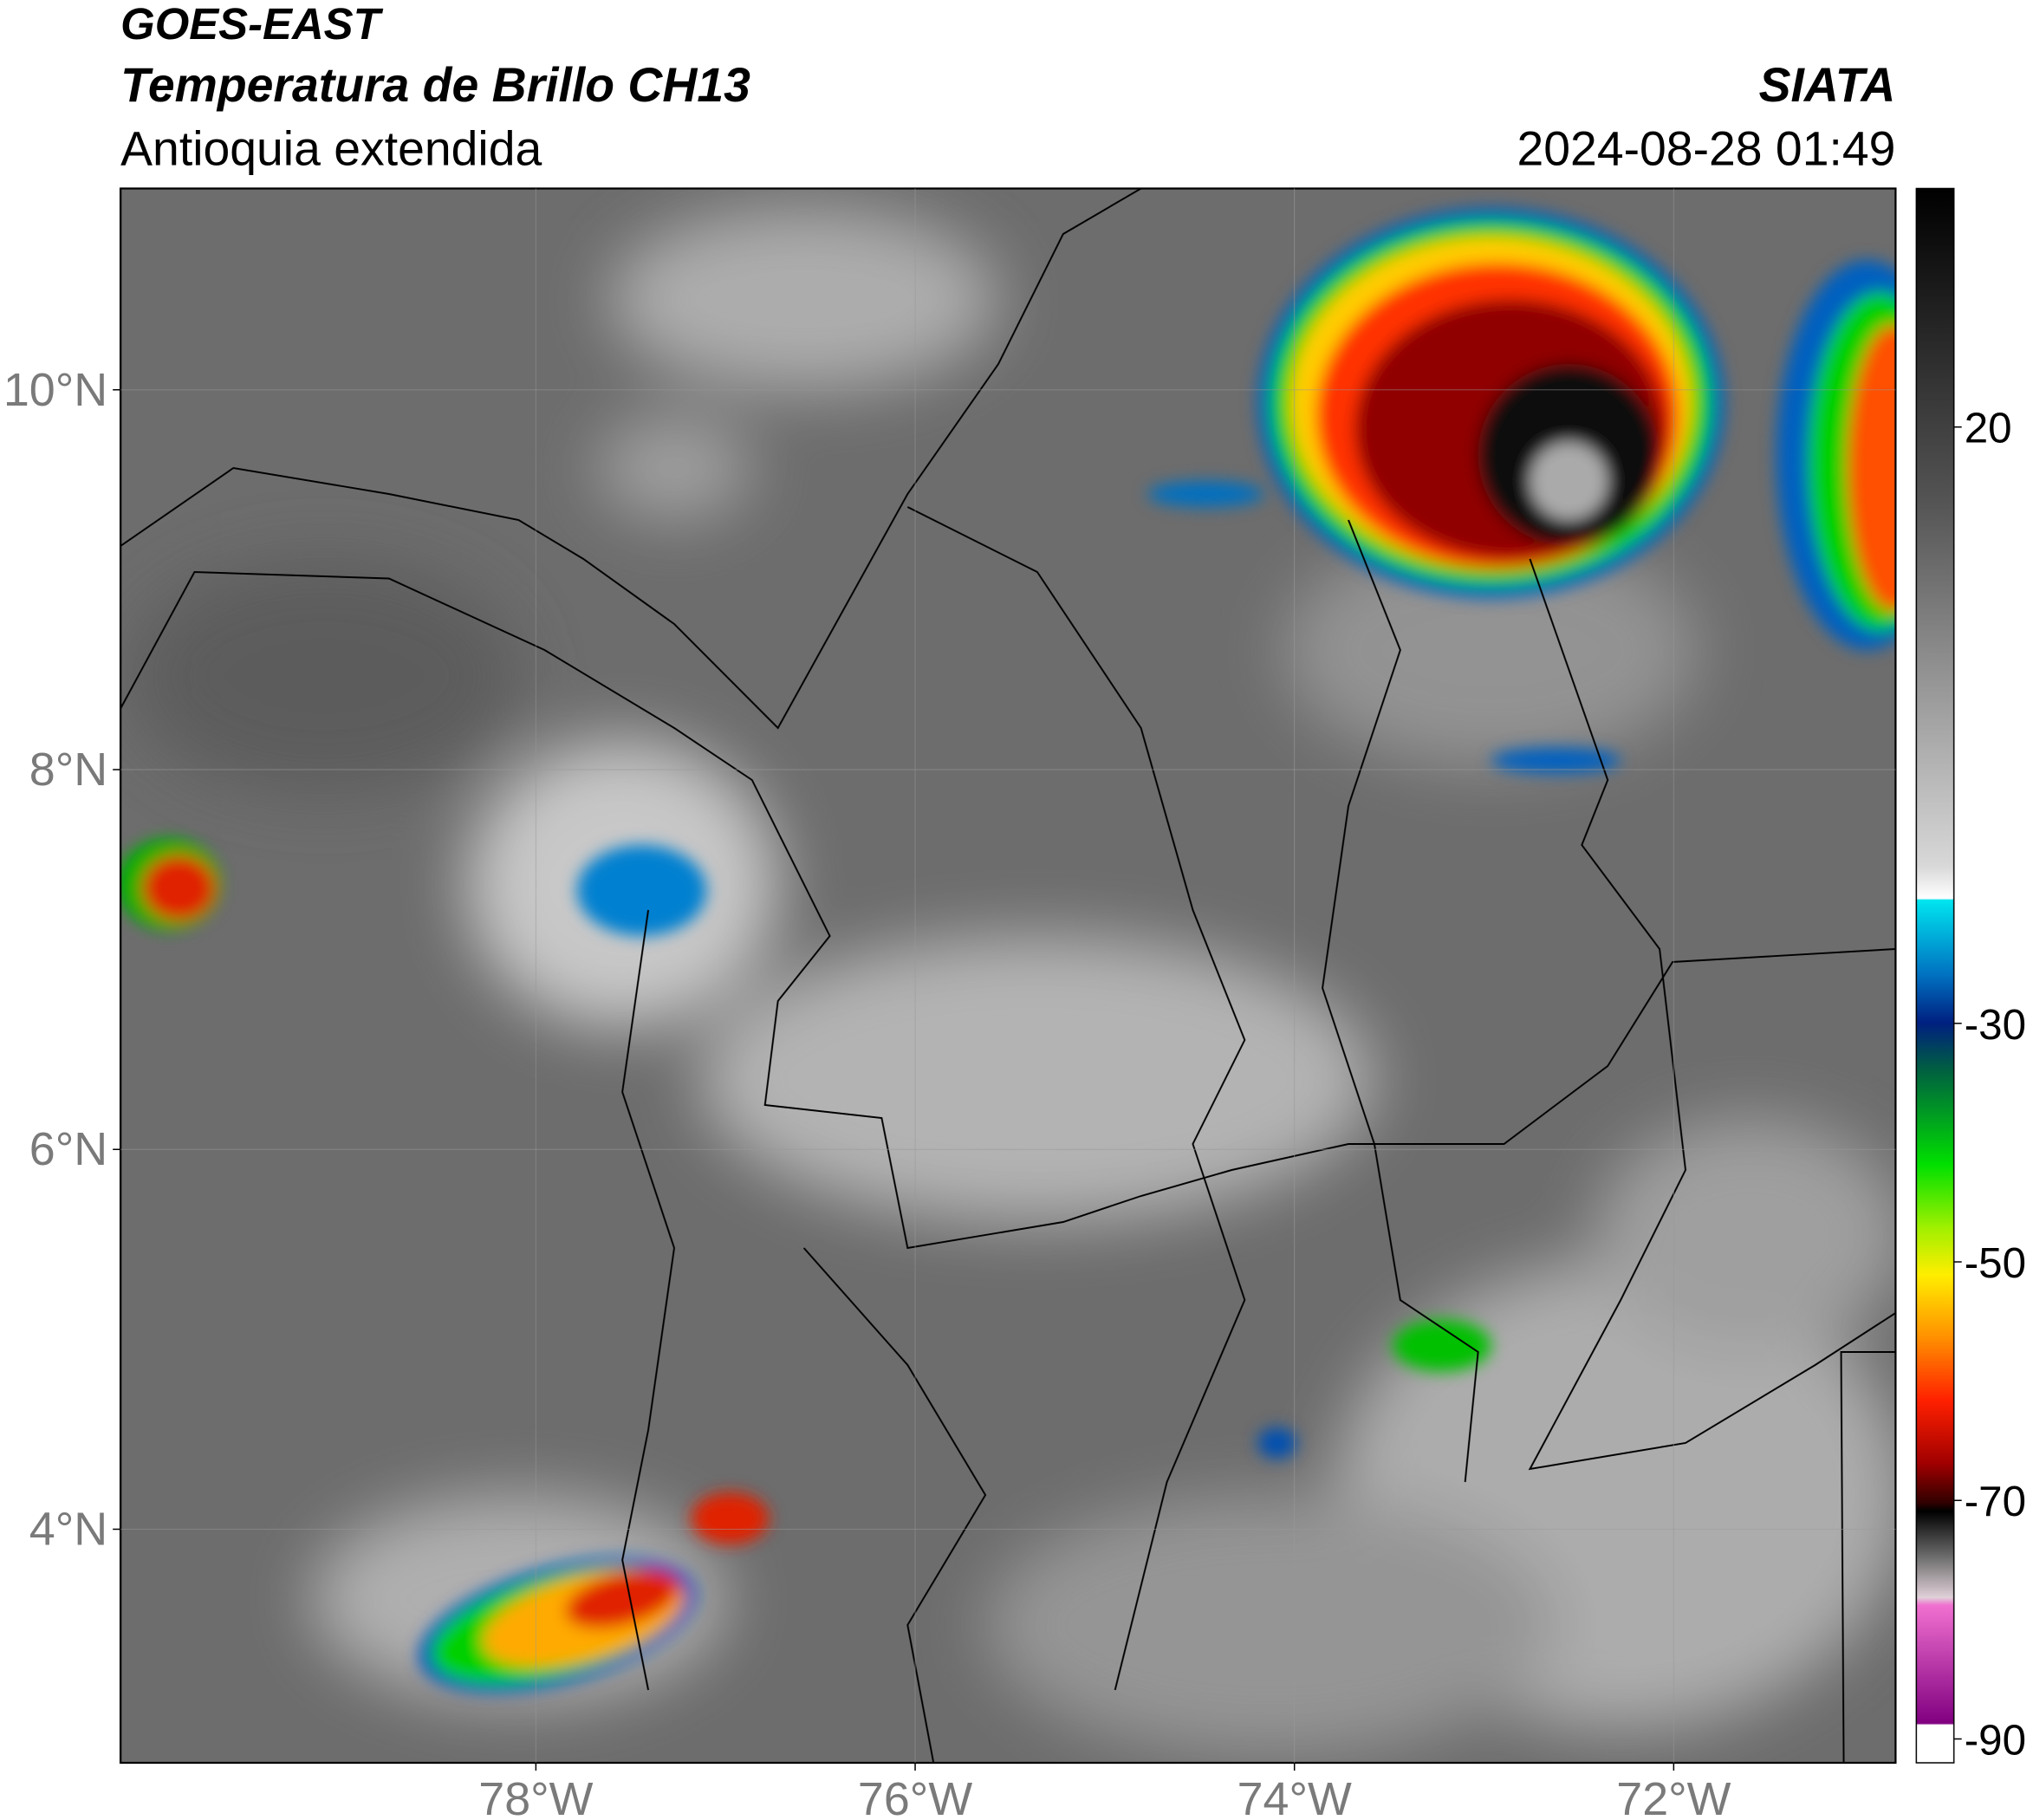 The width and height of the screenshot is (2033, 1820). Describe the element at coordinates (331, 148) in the screenshot. I see `region: Antioquia extendida` at that location.